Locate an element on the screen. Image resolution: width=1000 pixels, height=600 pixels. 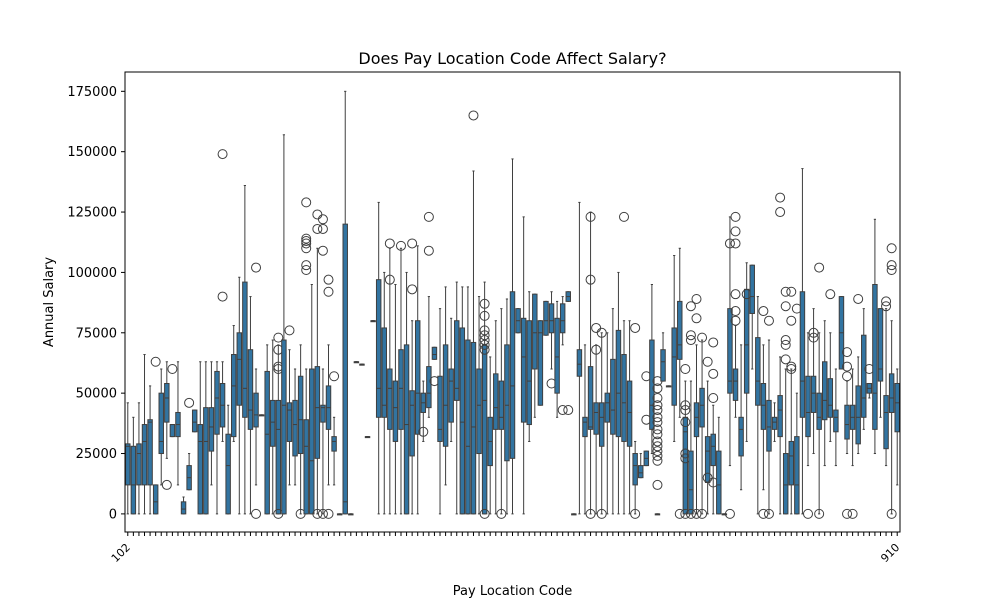
y-tick-label: 175000 is located at coordinates (92, 92).